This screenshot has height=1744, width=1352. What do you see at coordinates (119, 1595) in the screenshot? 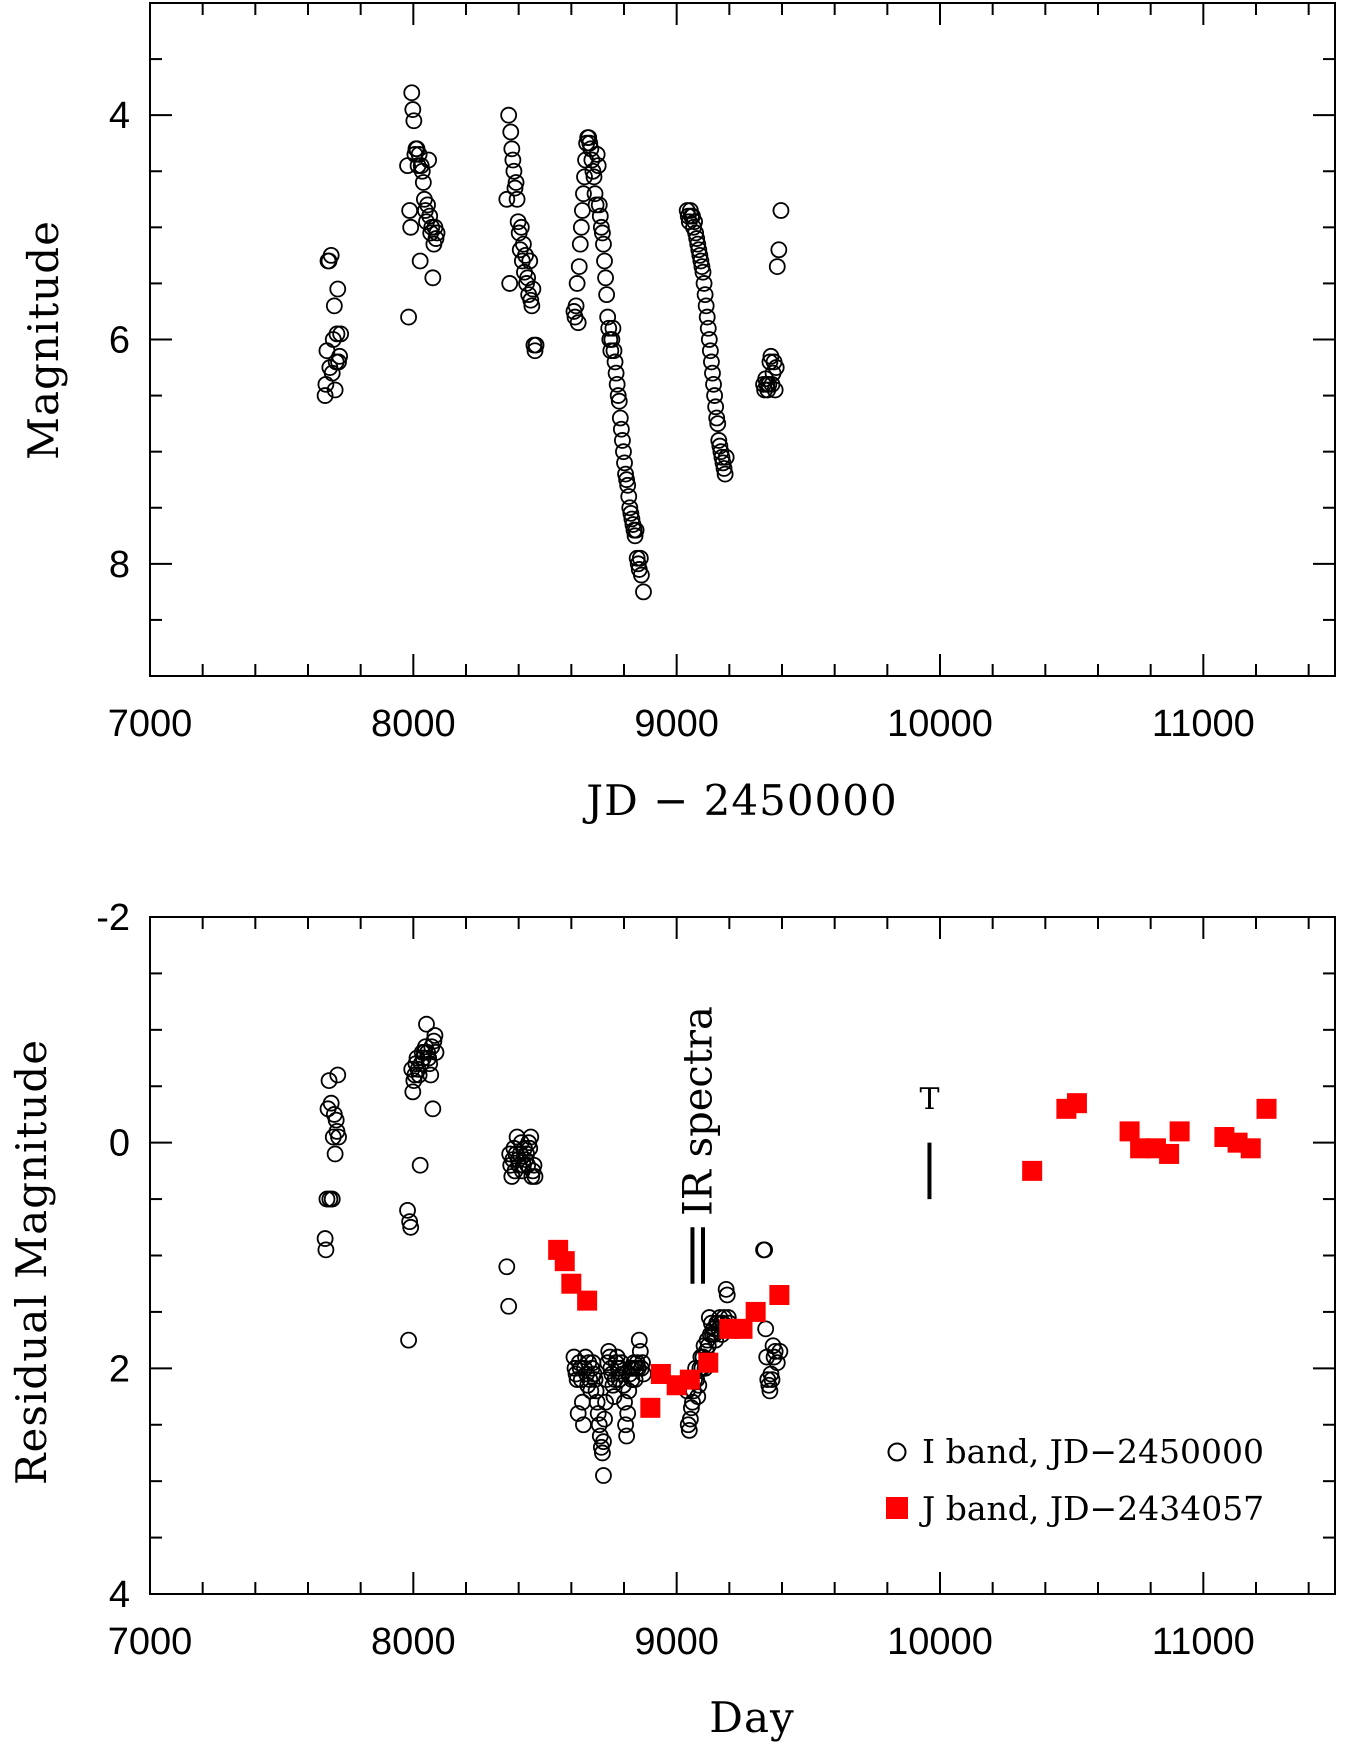
I see `y-tick-label: 4` at bounding box center [119, 1595].